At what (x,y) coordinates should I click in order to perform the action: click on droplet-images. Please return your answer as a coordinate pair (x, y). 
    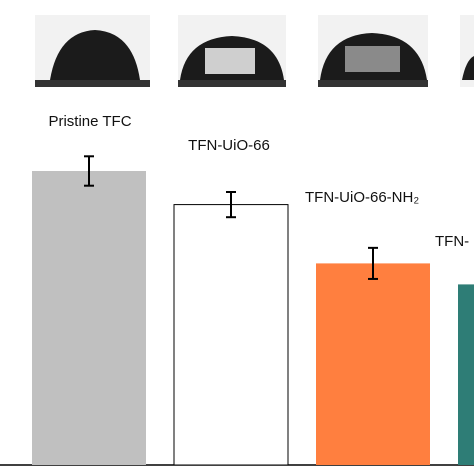
    Looking at the image, I should click on (254, 51).